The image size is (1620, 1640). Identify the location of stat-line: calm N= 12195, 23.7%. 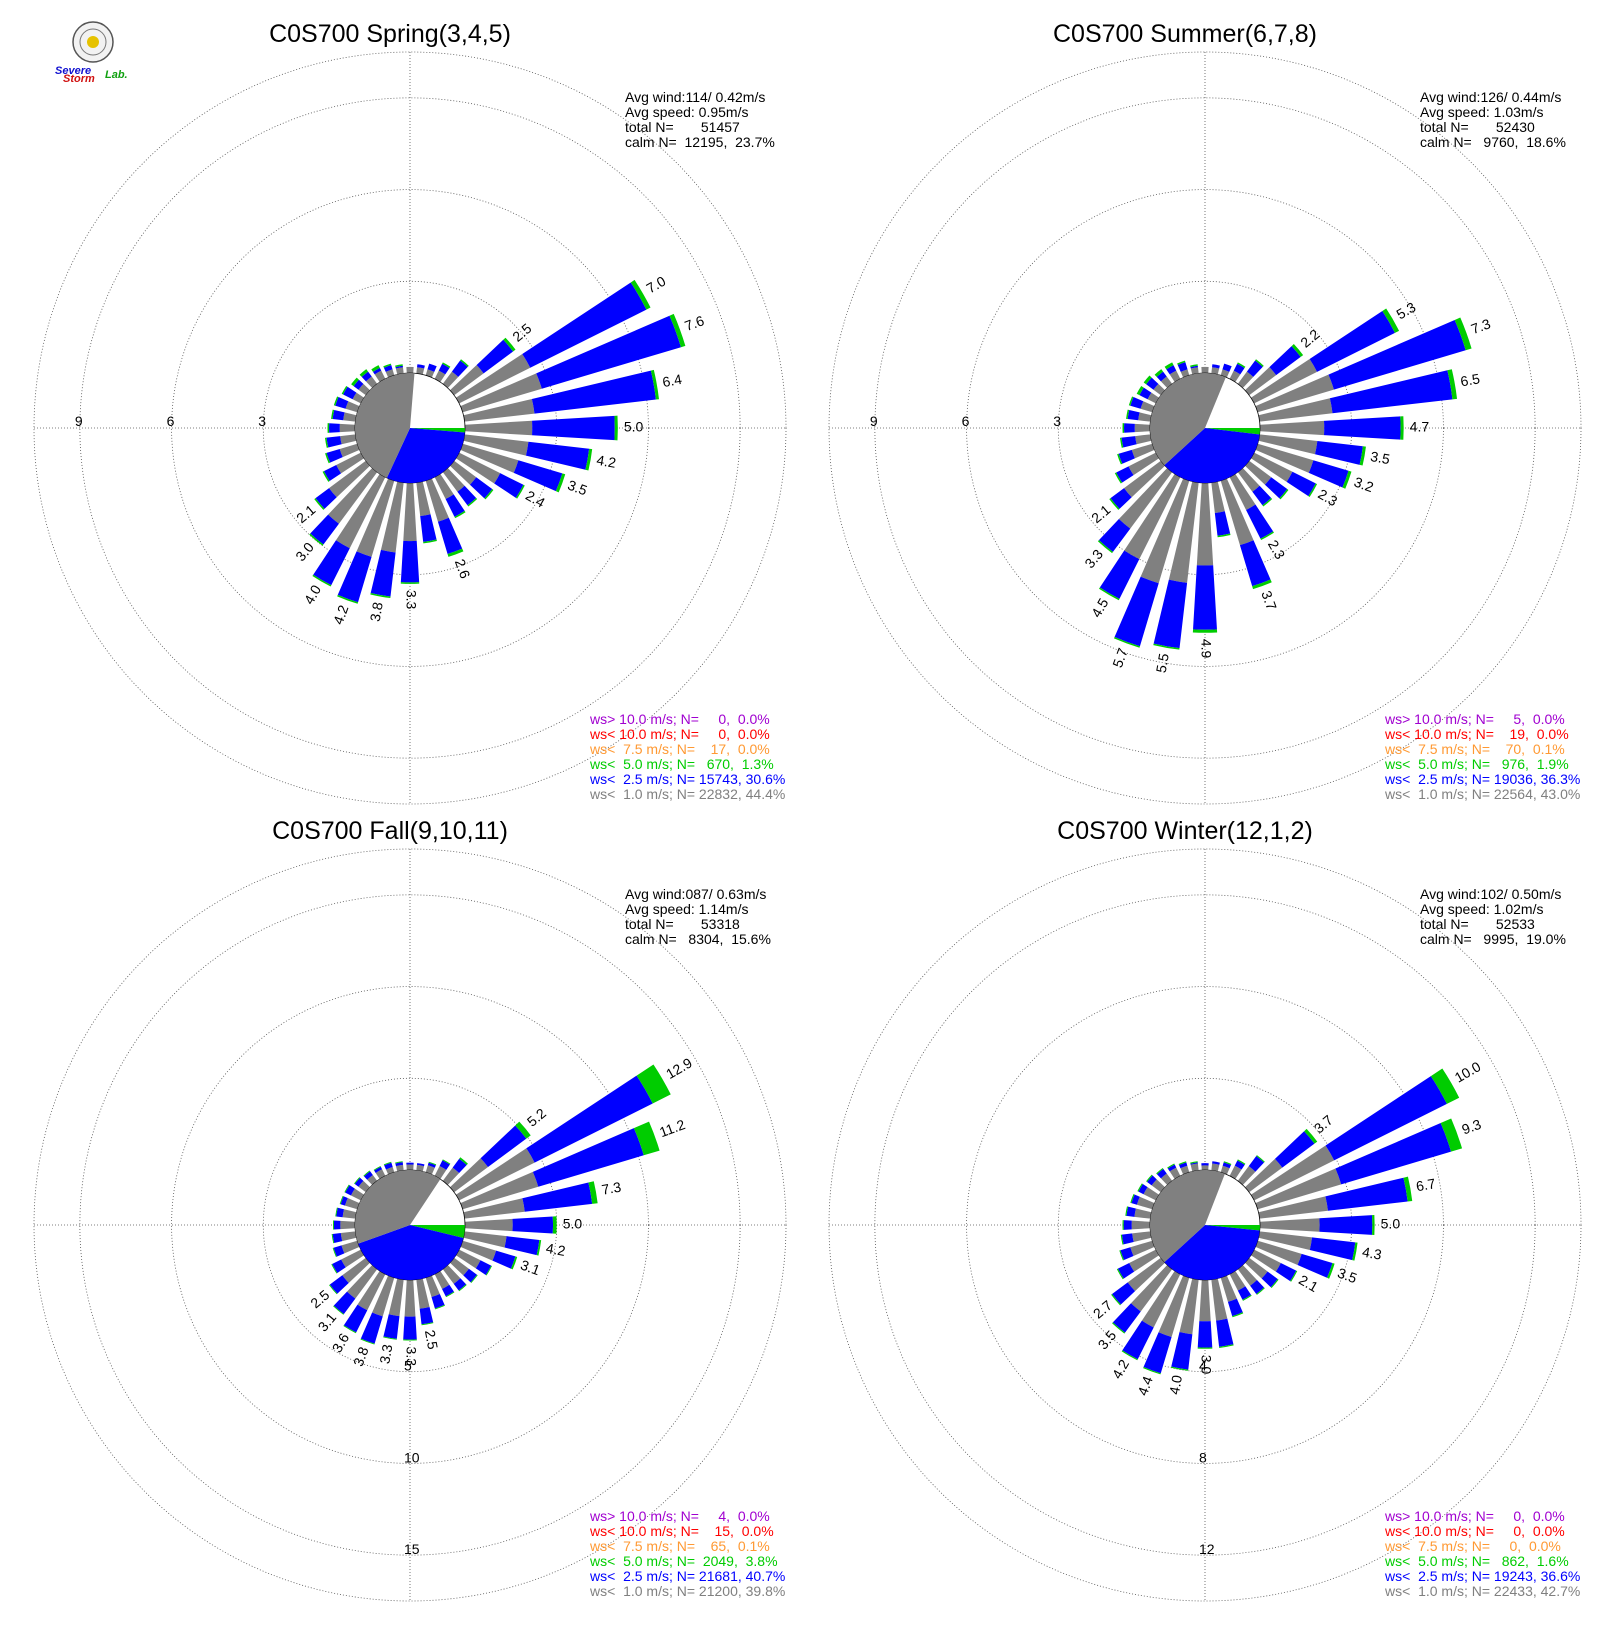
(700, 142).